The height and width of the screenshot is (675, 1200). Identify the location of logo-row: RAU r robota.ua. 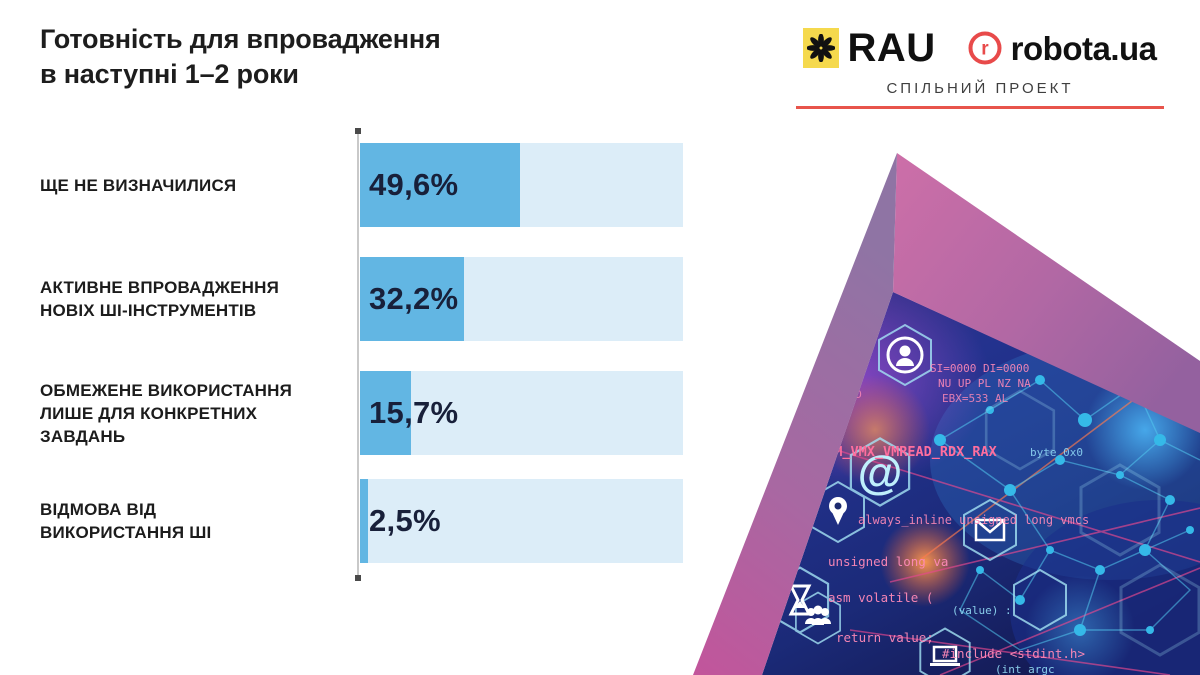
(980, 48).